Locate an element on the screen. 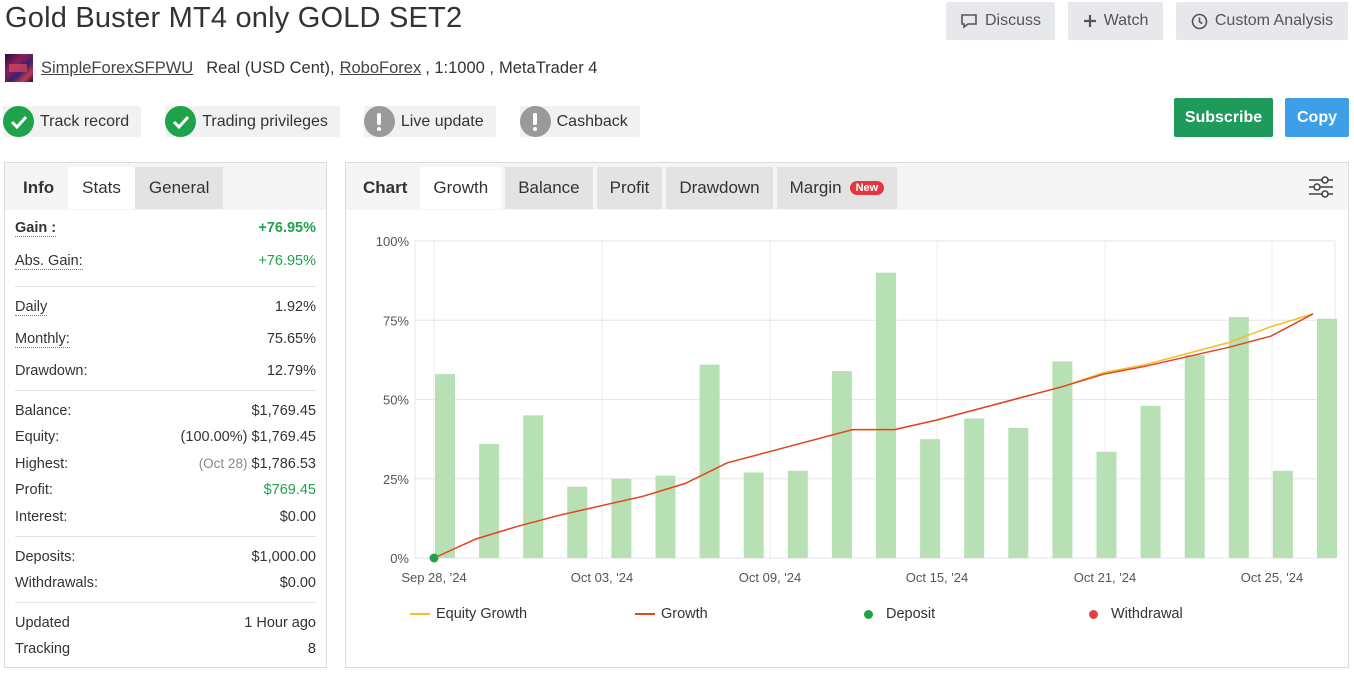 The height and width of the screenshot is (675, 1354). stat-interest: Interest: $0.00 is located at coordinates (165, 517).